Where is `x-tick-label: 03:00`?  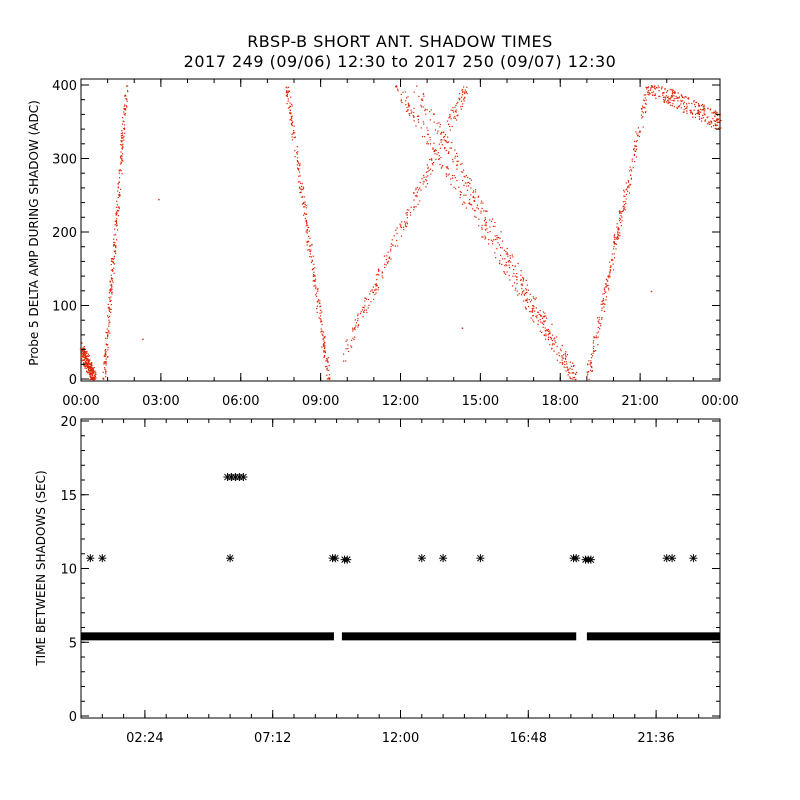 x-tick-label: 03:00 is located at coordinates (160, 401).